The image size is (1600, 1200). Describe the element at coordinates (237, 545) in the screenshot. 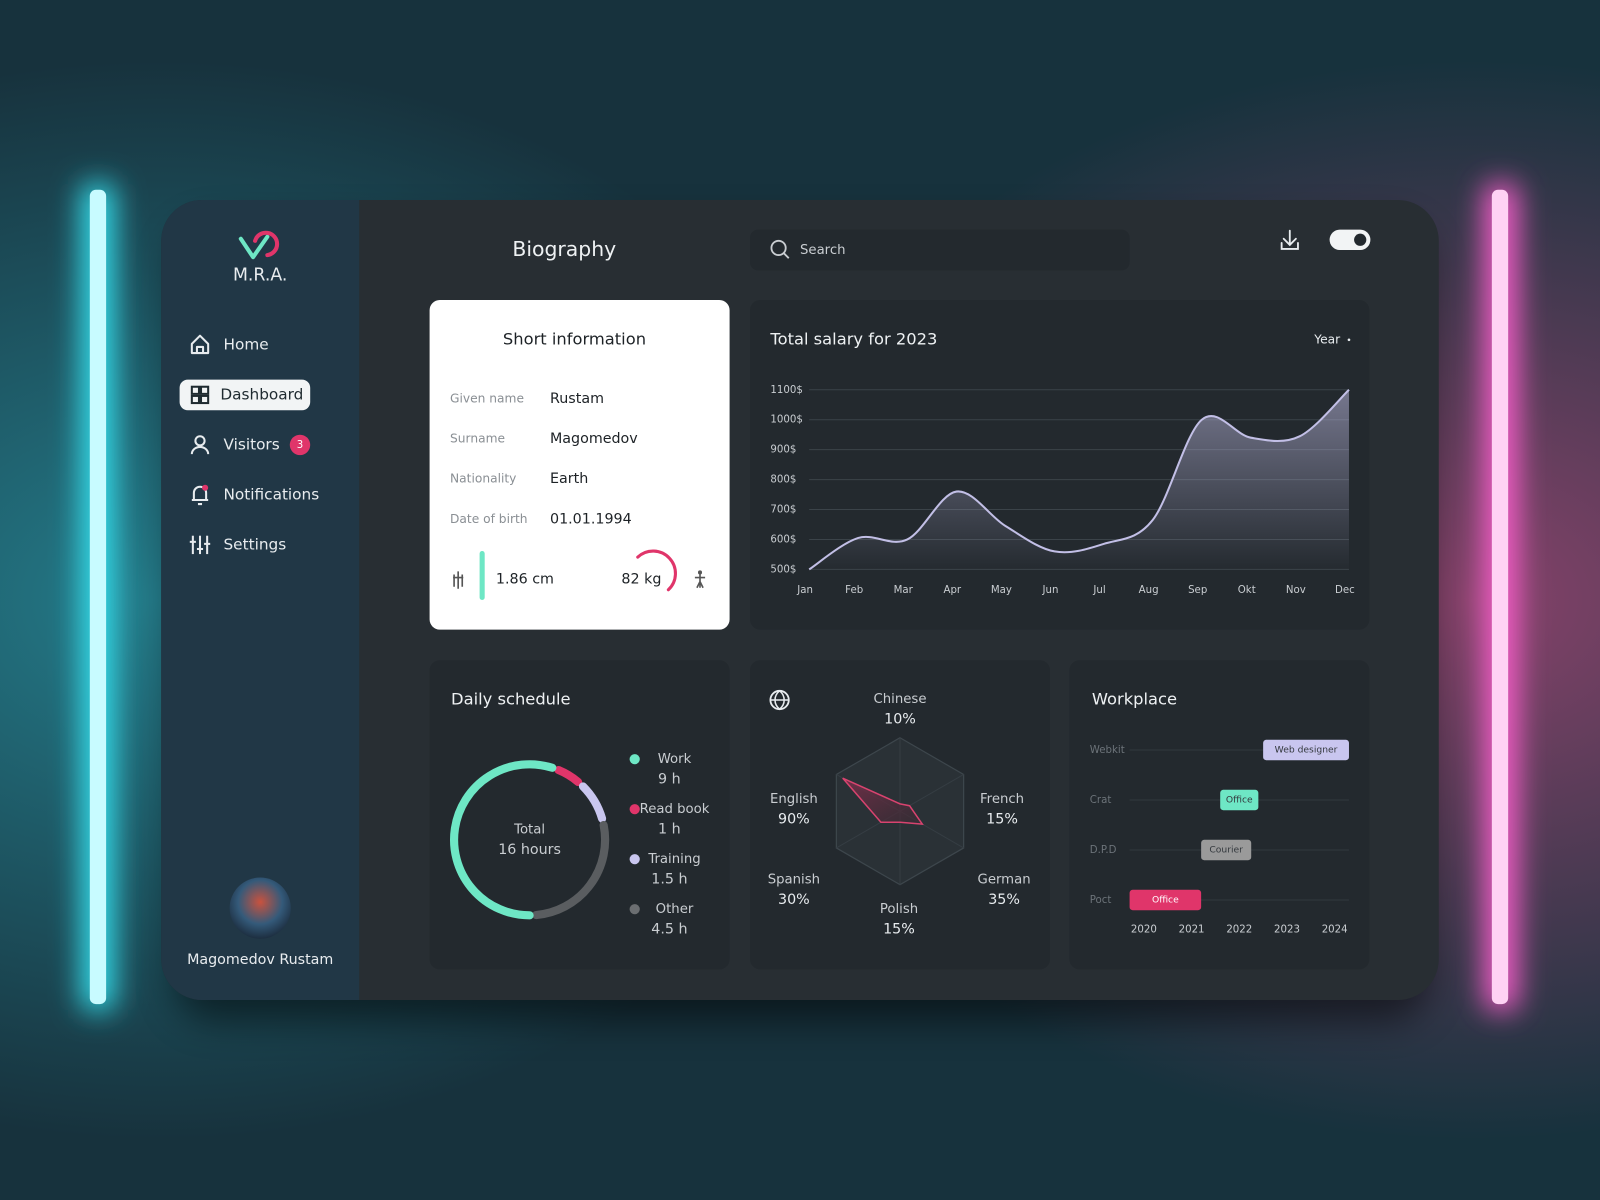

I see `nav-item: Settings` at that location.